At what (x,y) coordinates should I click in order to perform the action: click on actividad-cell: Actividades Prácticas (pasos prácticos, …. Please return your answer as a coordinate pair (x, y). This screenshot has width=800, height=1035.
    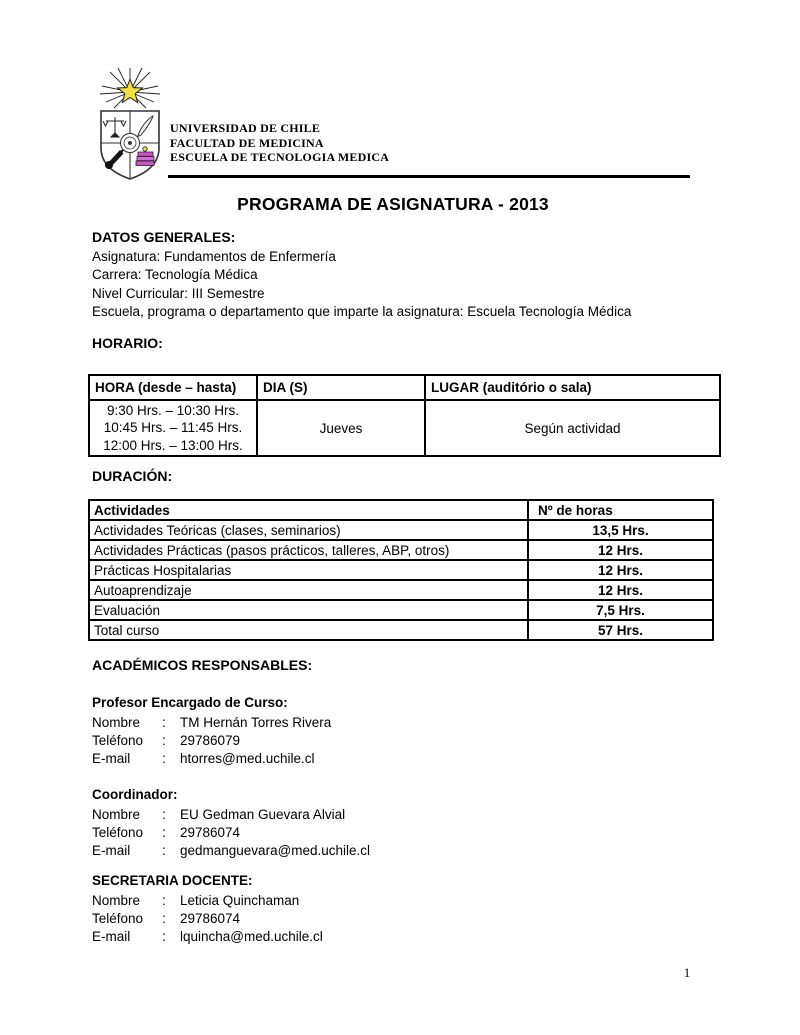
    Looking at the image, I should click on (308, 550).